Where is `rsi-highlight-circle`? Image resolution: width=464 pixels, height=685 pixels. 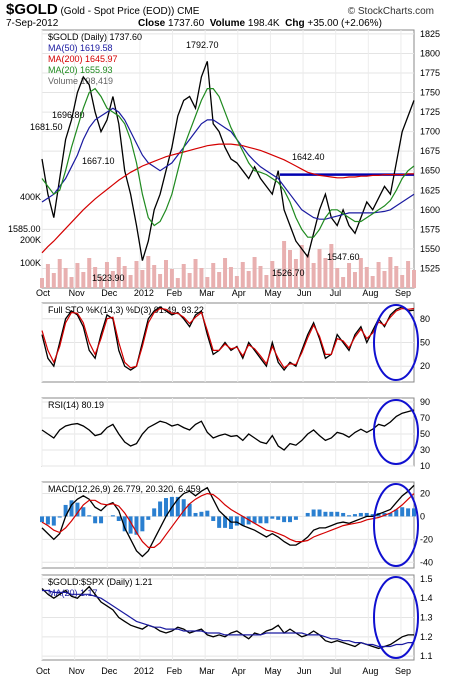
rsi-highlight-circle is located at coordinates (396, 432).